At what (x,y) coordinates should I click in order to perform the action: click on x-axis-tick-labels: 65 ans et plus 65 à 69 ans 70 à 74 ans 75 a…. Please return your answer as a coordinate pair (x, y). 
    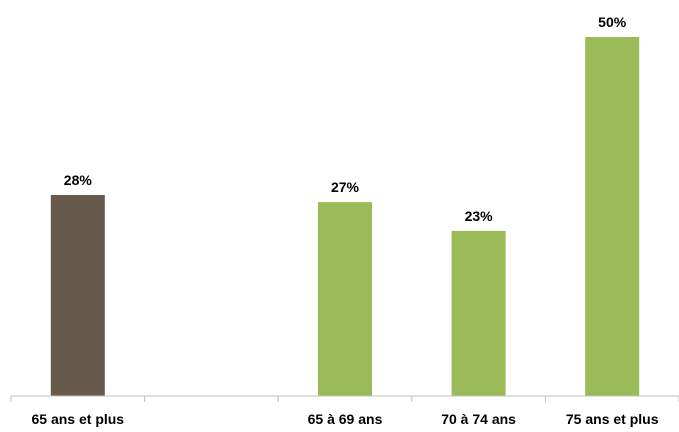
    Looking at the image, I should click on (345, 419).